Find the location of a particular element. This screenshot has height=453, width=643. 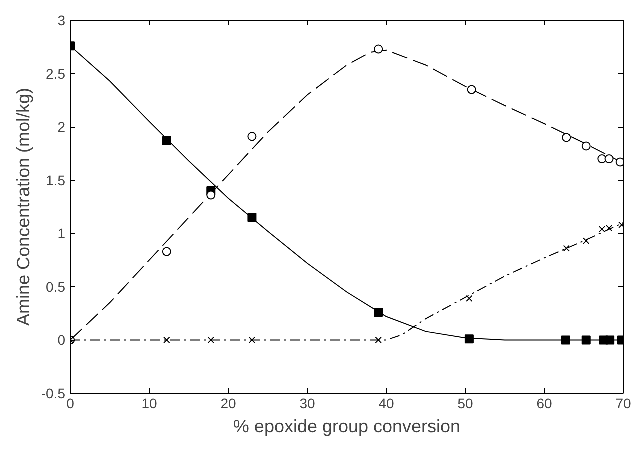

y-axis-title: Amine Concentration (mol/kg) is located at coordinates (23, 207).